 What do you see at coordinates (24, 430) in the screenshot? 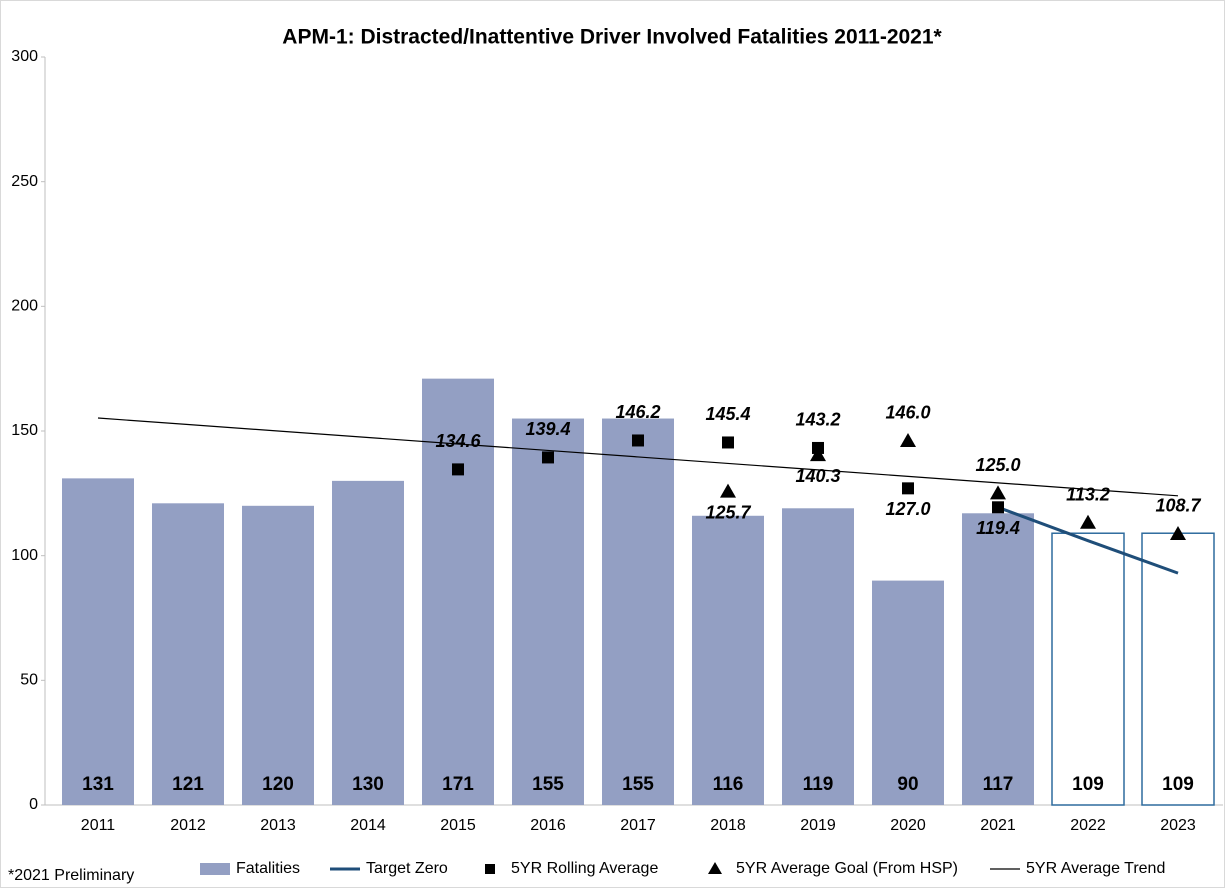
I see `y-tick-label: 150` at bounding box center [24, 430].